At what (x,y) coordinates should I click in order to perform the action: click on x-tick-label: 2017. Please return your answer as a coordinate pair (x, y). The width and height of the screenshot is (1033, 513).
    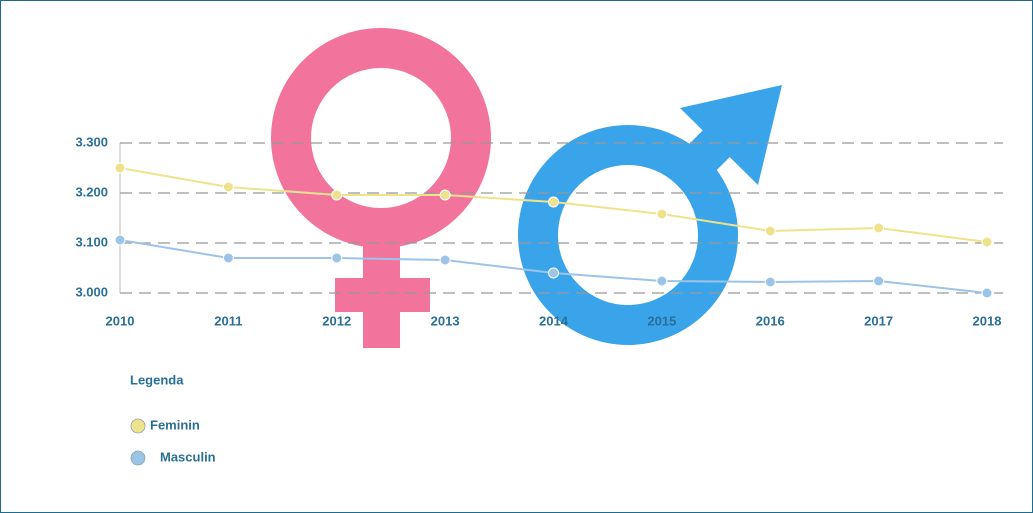
    Looking at the image, I should click on (878, 320).